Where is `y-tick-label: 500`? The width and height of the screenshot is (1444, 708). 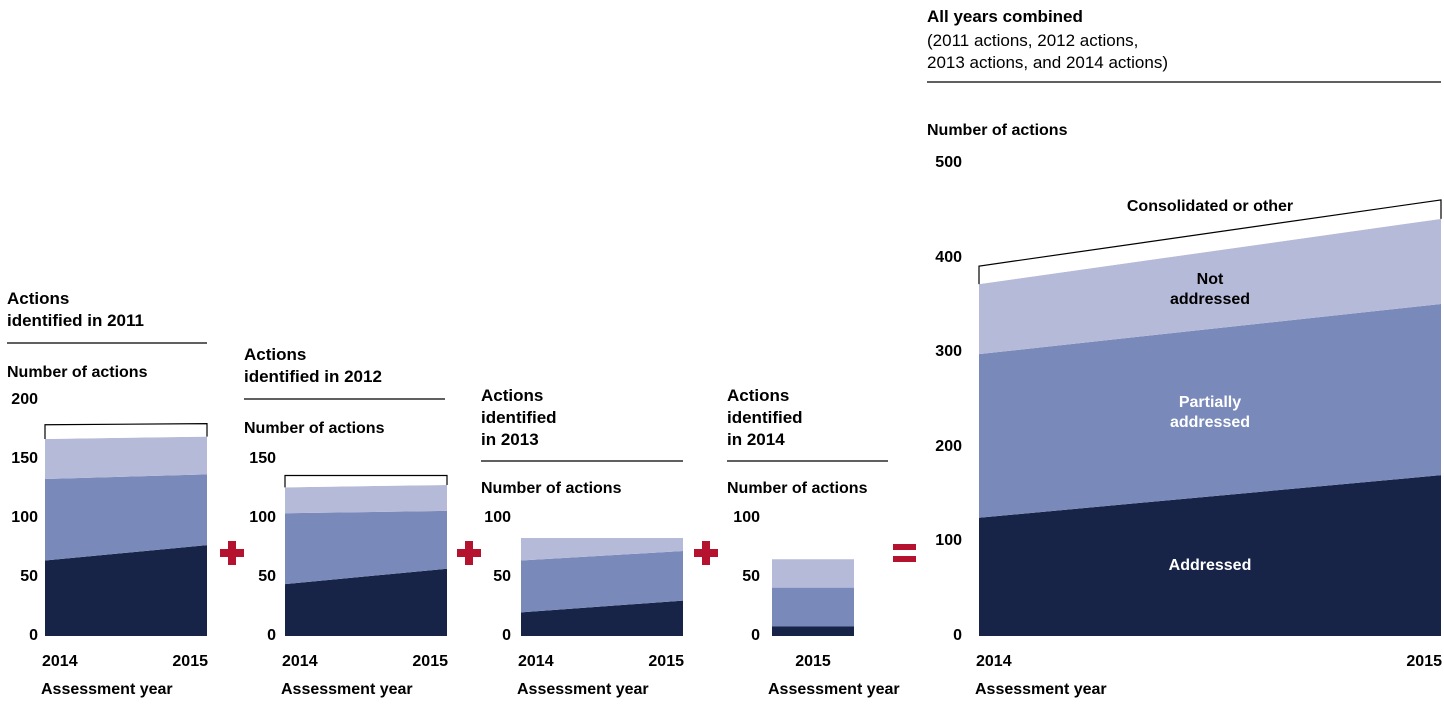 y-tick-label: 500 is located at coordinates (948, 162).